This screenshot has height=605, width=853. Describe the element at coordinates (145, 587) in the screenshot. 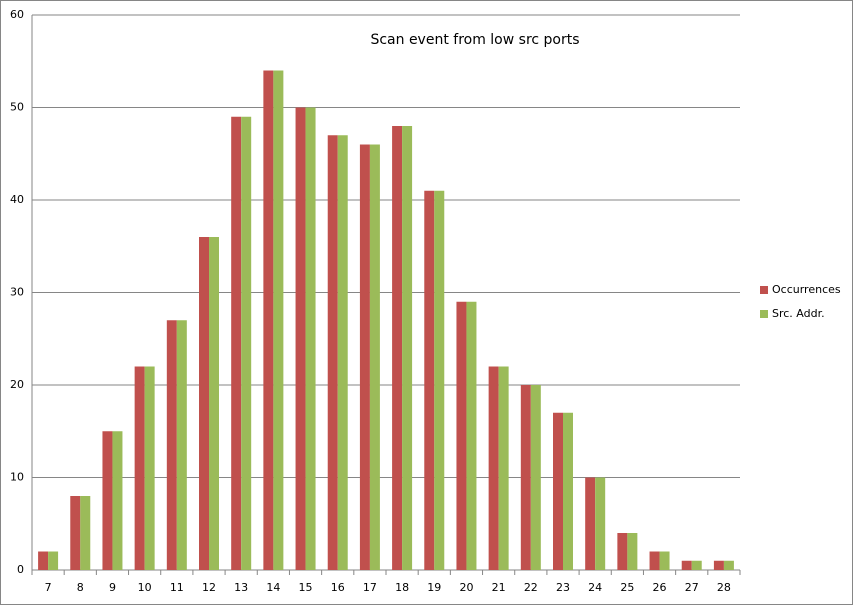

I see `x-tick-label: 10` at that location.